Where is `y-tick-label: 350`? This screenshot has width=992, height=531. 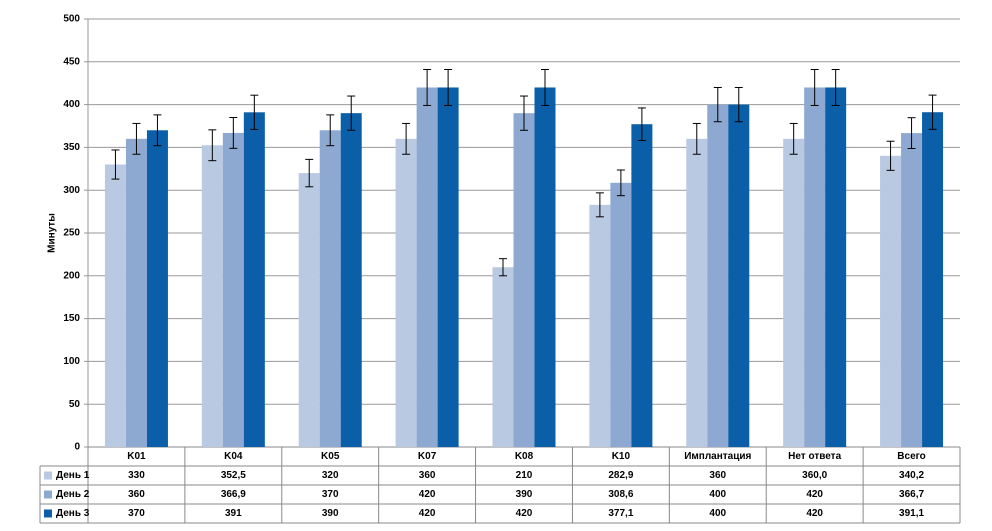 y-tick-label: 350 is located at coordinates (71, 147).